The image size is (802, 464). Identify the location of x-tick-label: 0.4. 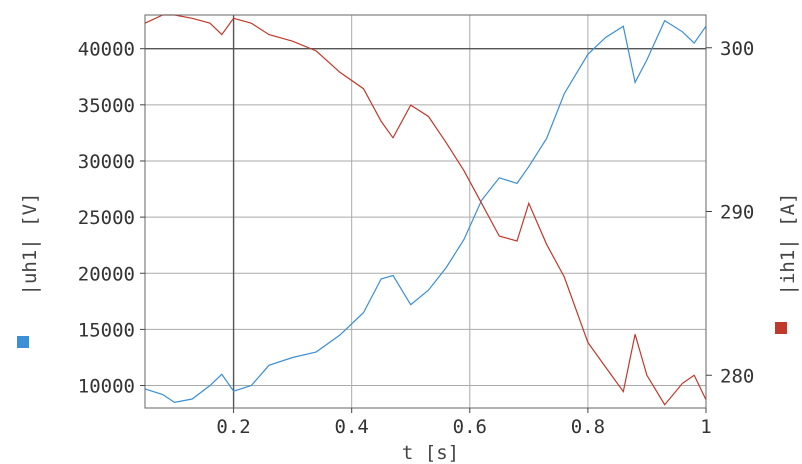
(352, 427).